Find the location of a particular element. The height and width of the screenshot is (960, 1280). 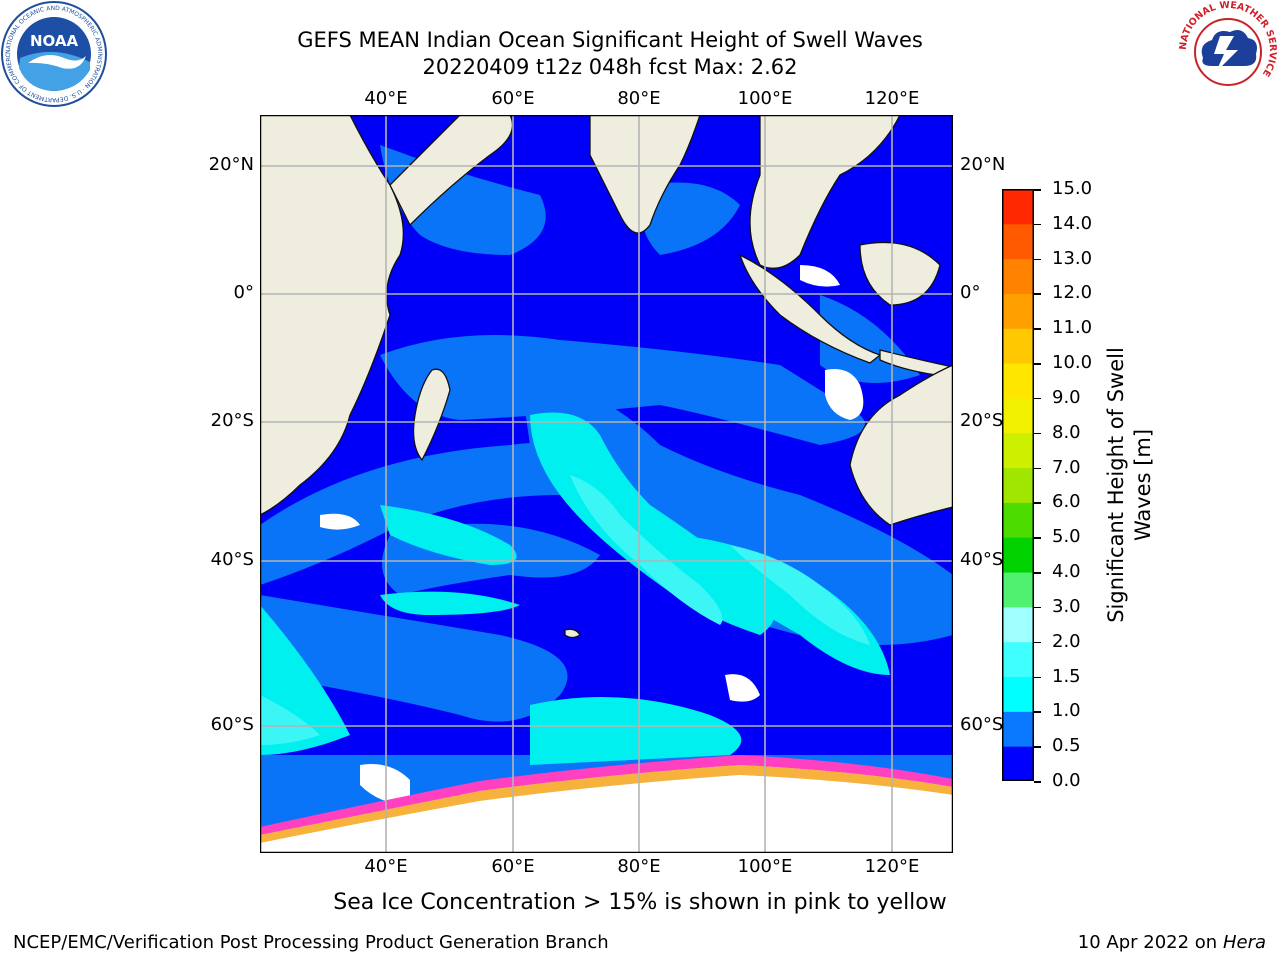

colorbar-tick-label: 9.0 is located at coordinates (1066, 397).